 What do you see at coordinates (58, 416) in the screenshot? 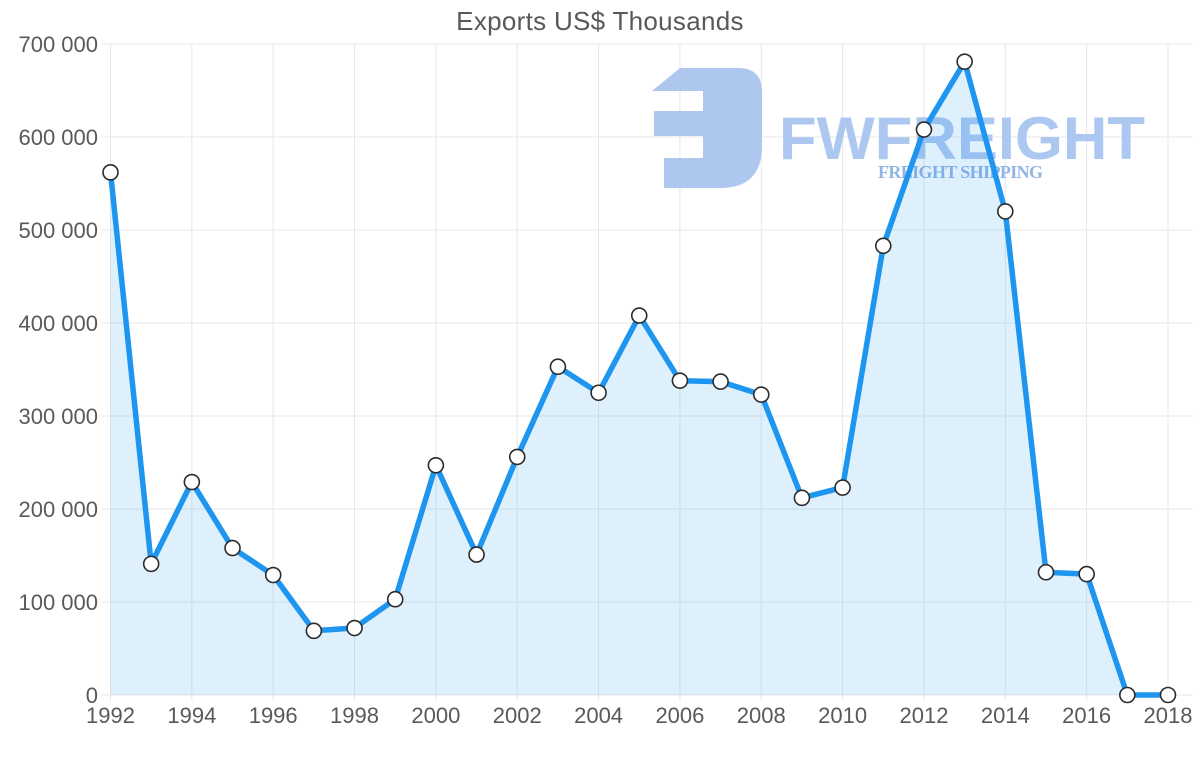
I see `y-tick-label: 300 000` at bounding box center [58, 416].